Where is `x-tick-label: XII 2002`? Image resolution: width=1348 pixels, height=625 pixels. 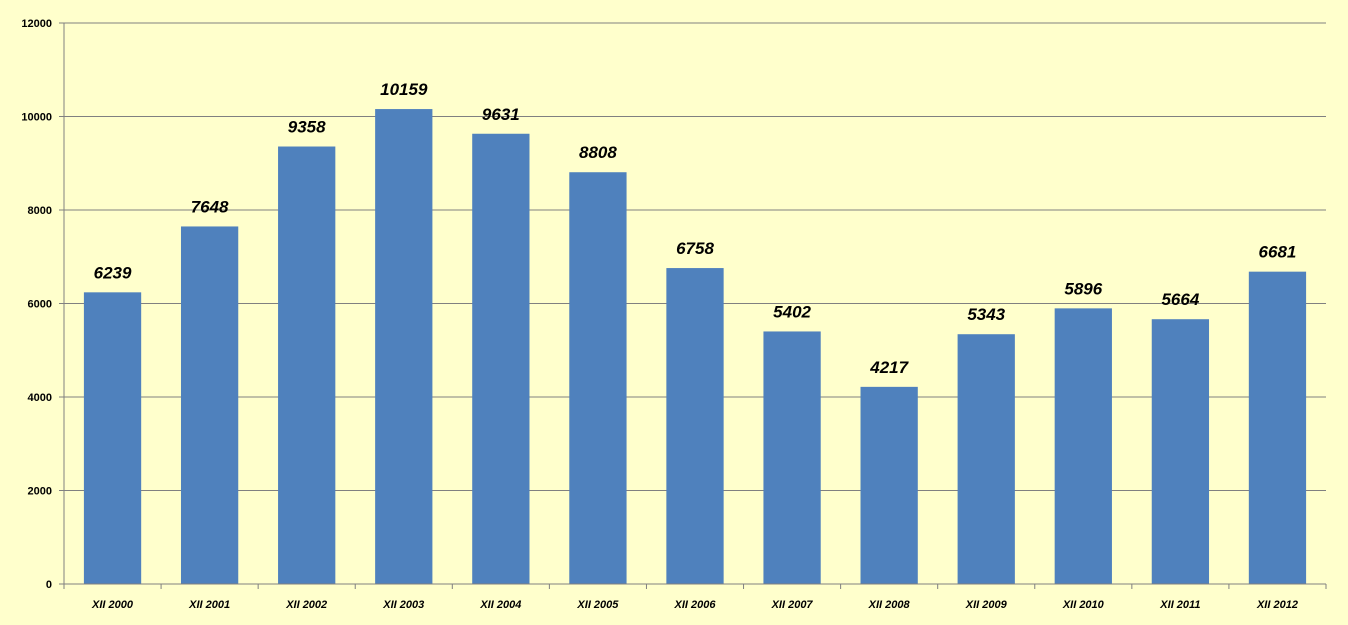
x-tick-label: XII 2002 is located at coordinates (306, 605).